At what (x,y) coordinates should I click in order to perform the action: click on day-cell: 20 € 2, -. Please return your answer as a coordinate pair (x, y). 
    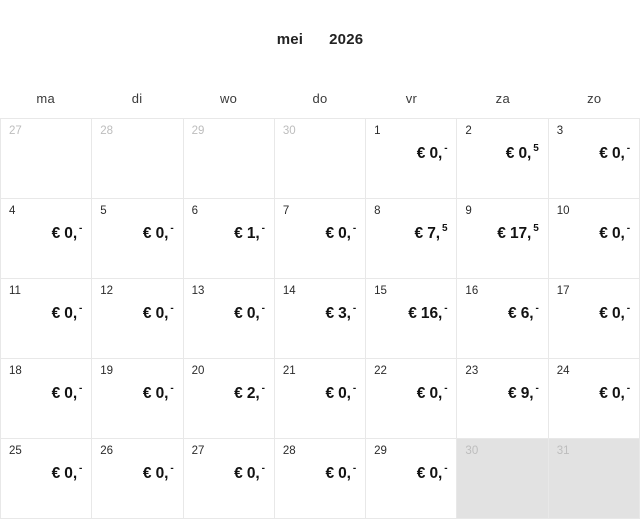
    Looking at the image, I should click on (229, 399).